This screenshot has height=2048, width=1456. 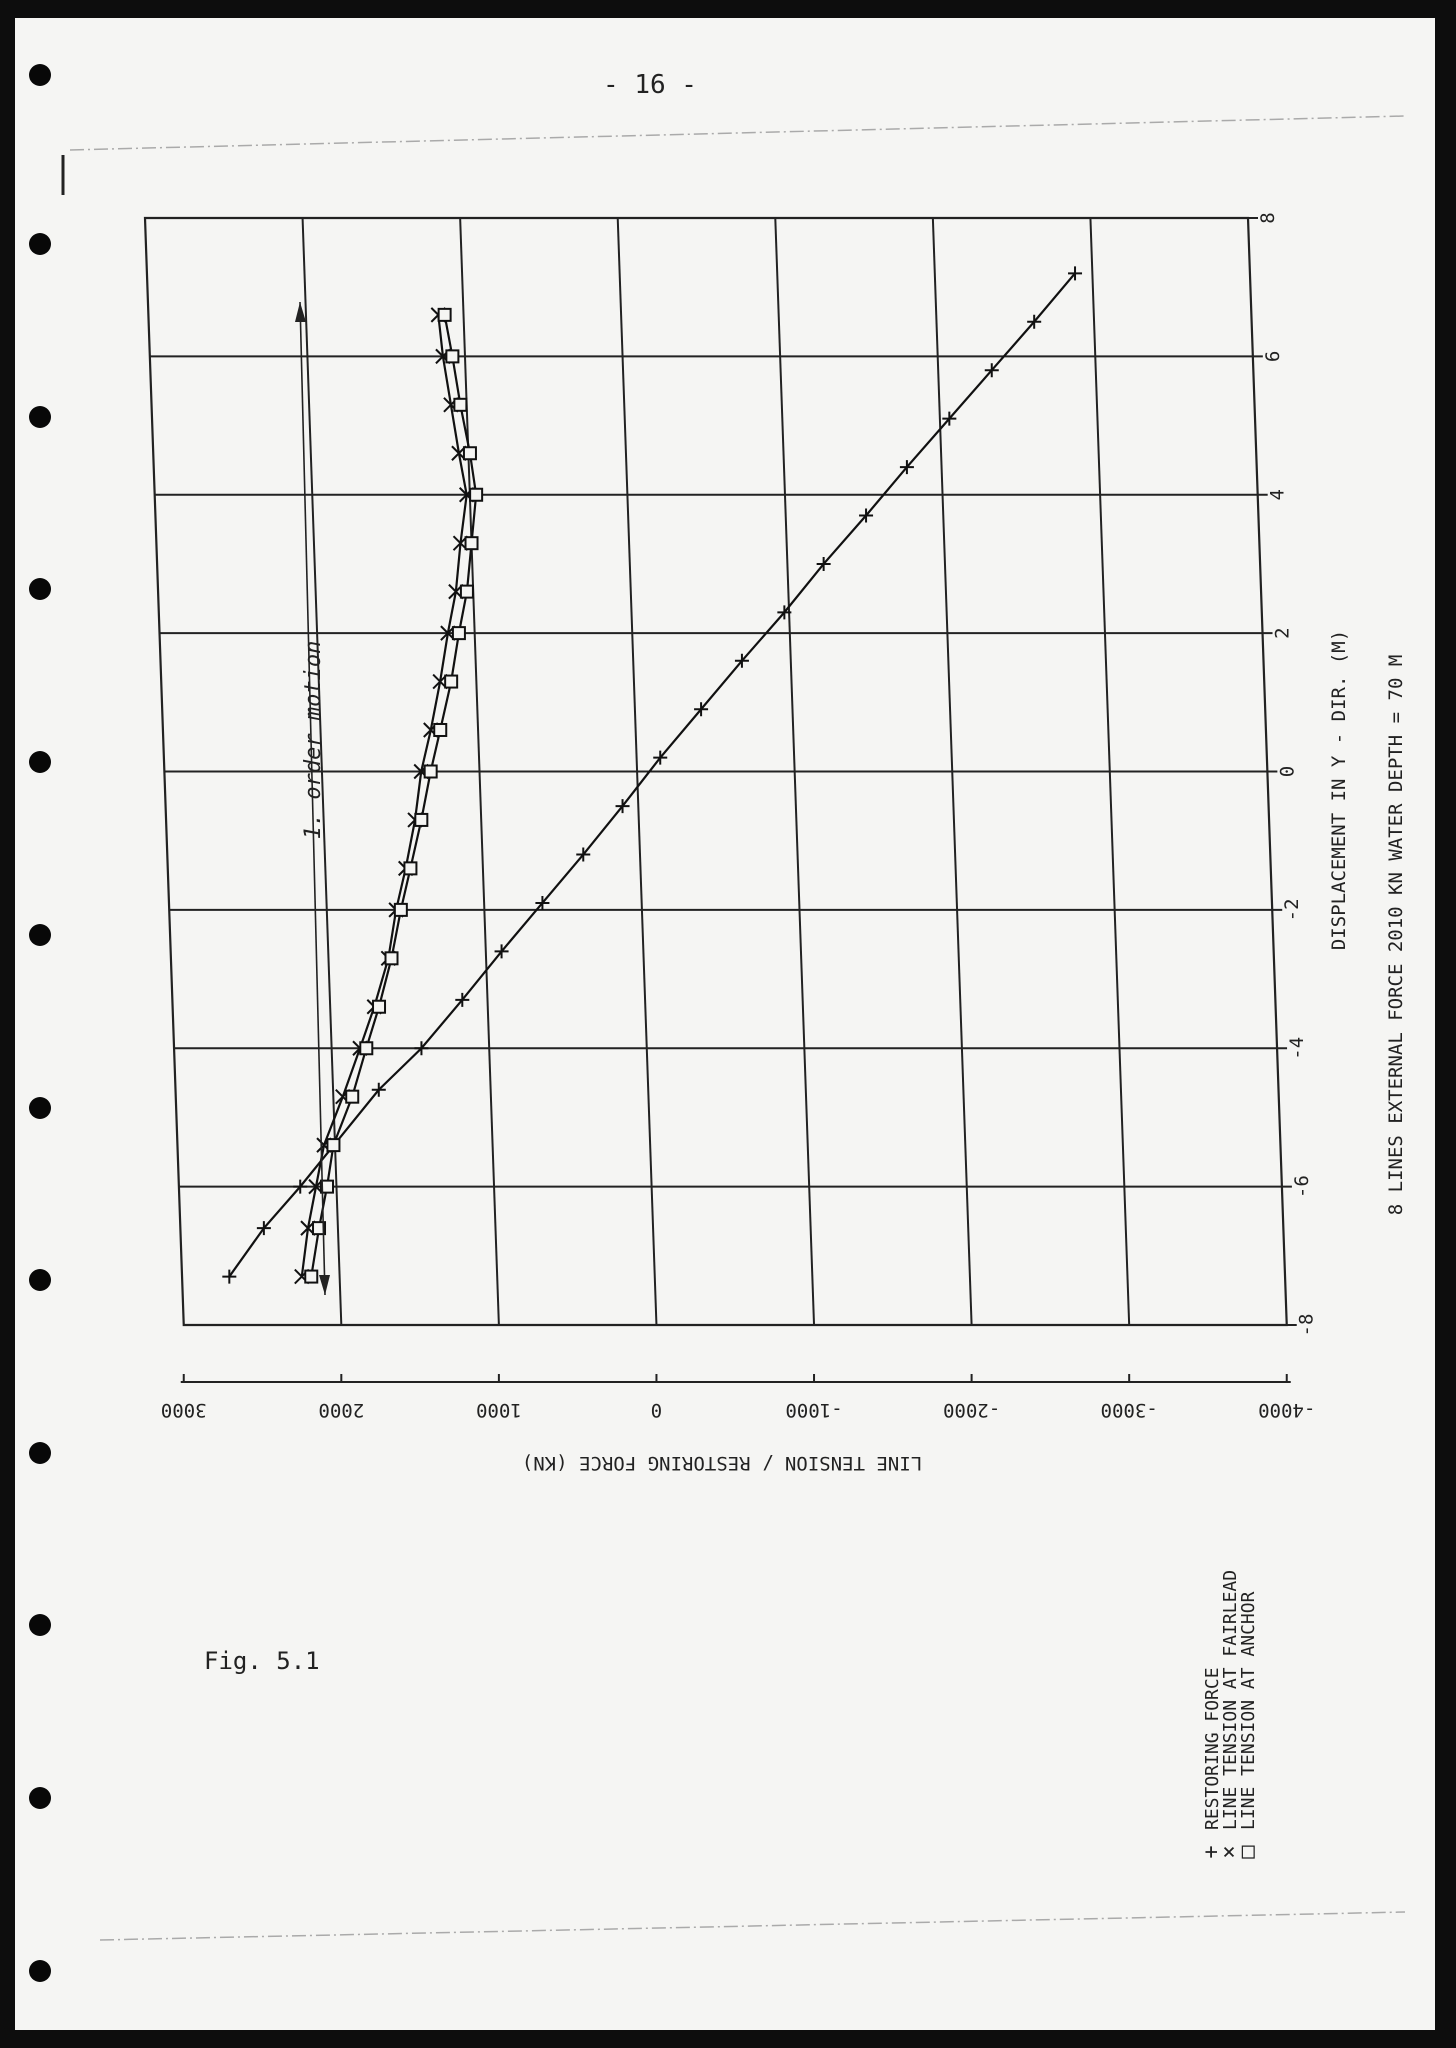 What do you see at coordinates (1212, 1748) in the screenshot?
I see `legend-label: RESTORING FORCE` at bounding box center [1212, 1748].